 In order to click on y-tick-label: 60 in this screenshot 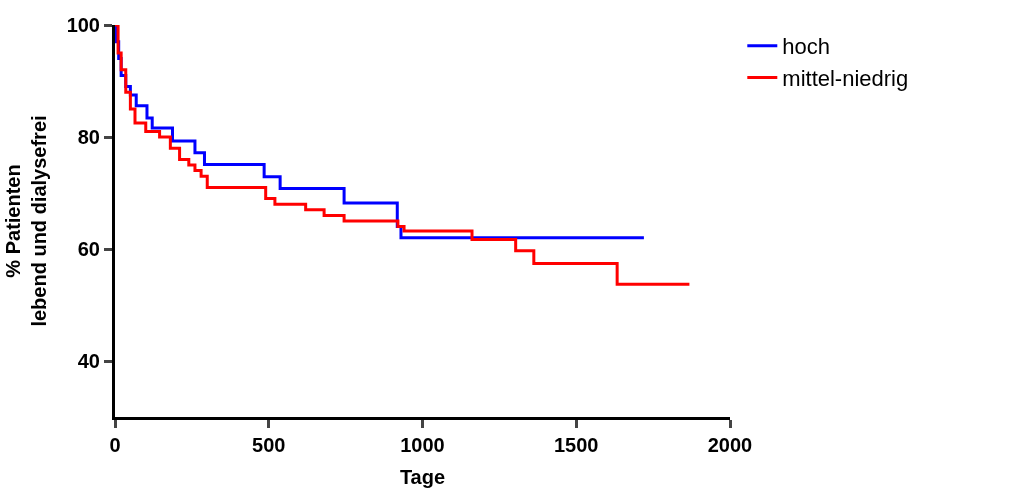, I will do `click(88, 249)`.